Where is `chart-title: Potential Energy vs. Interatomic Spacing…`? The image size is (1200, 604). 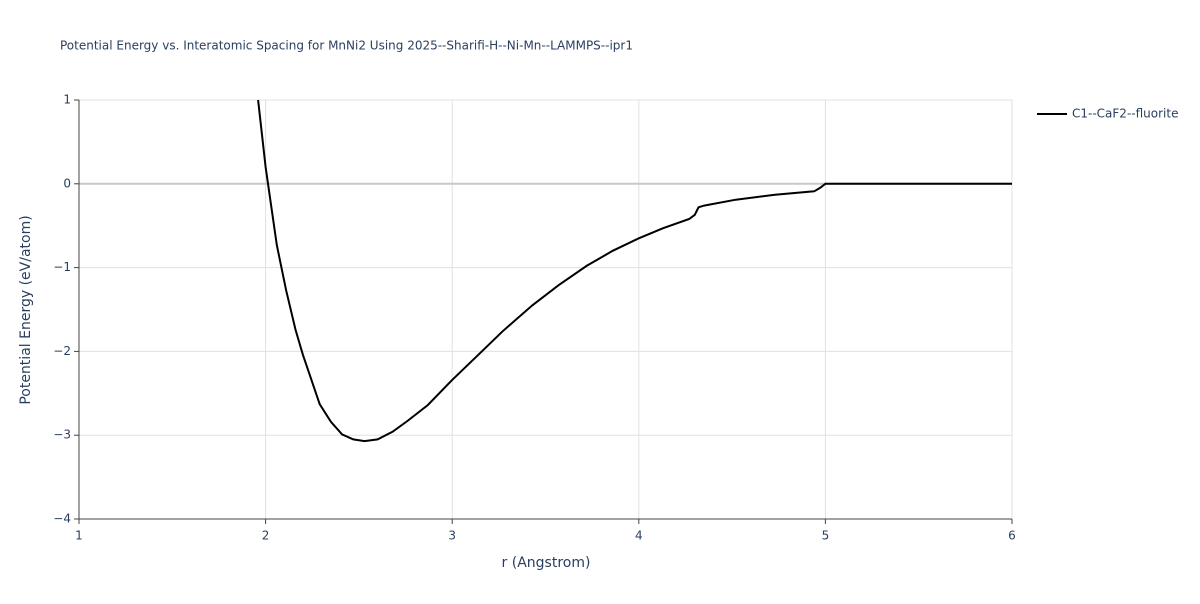
chart-title: Potential Energy vs. Interatomic Spacing… is located at coordinates (346, 46).